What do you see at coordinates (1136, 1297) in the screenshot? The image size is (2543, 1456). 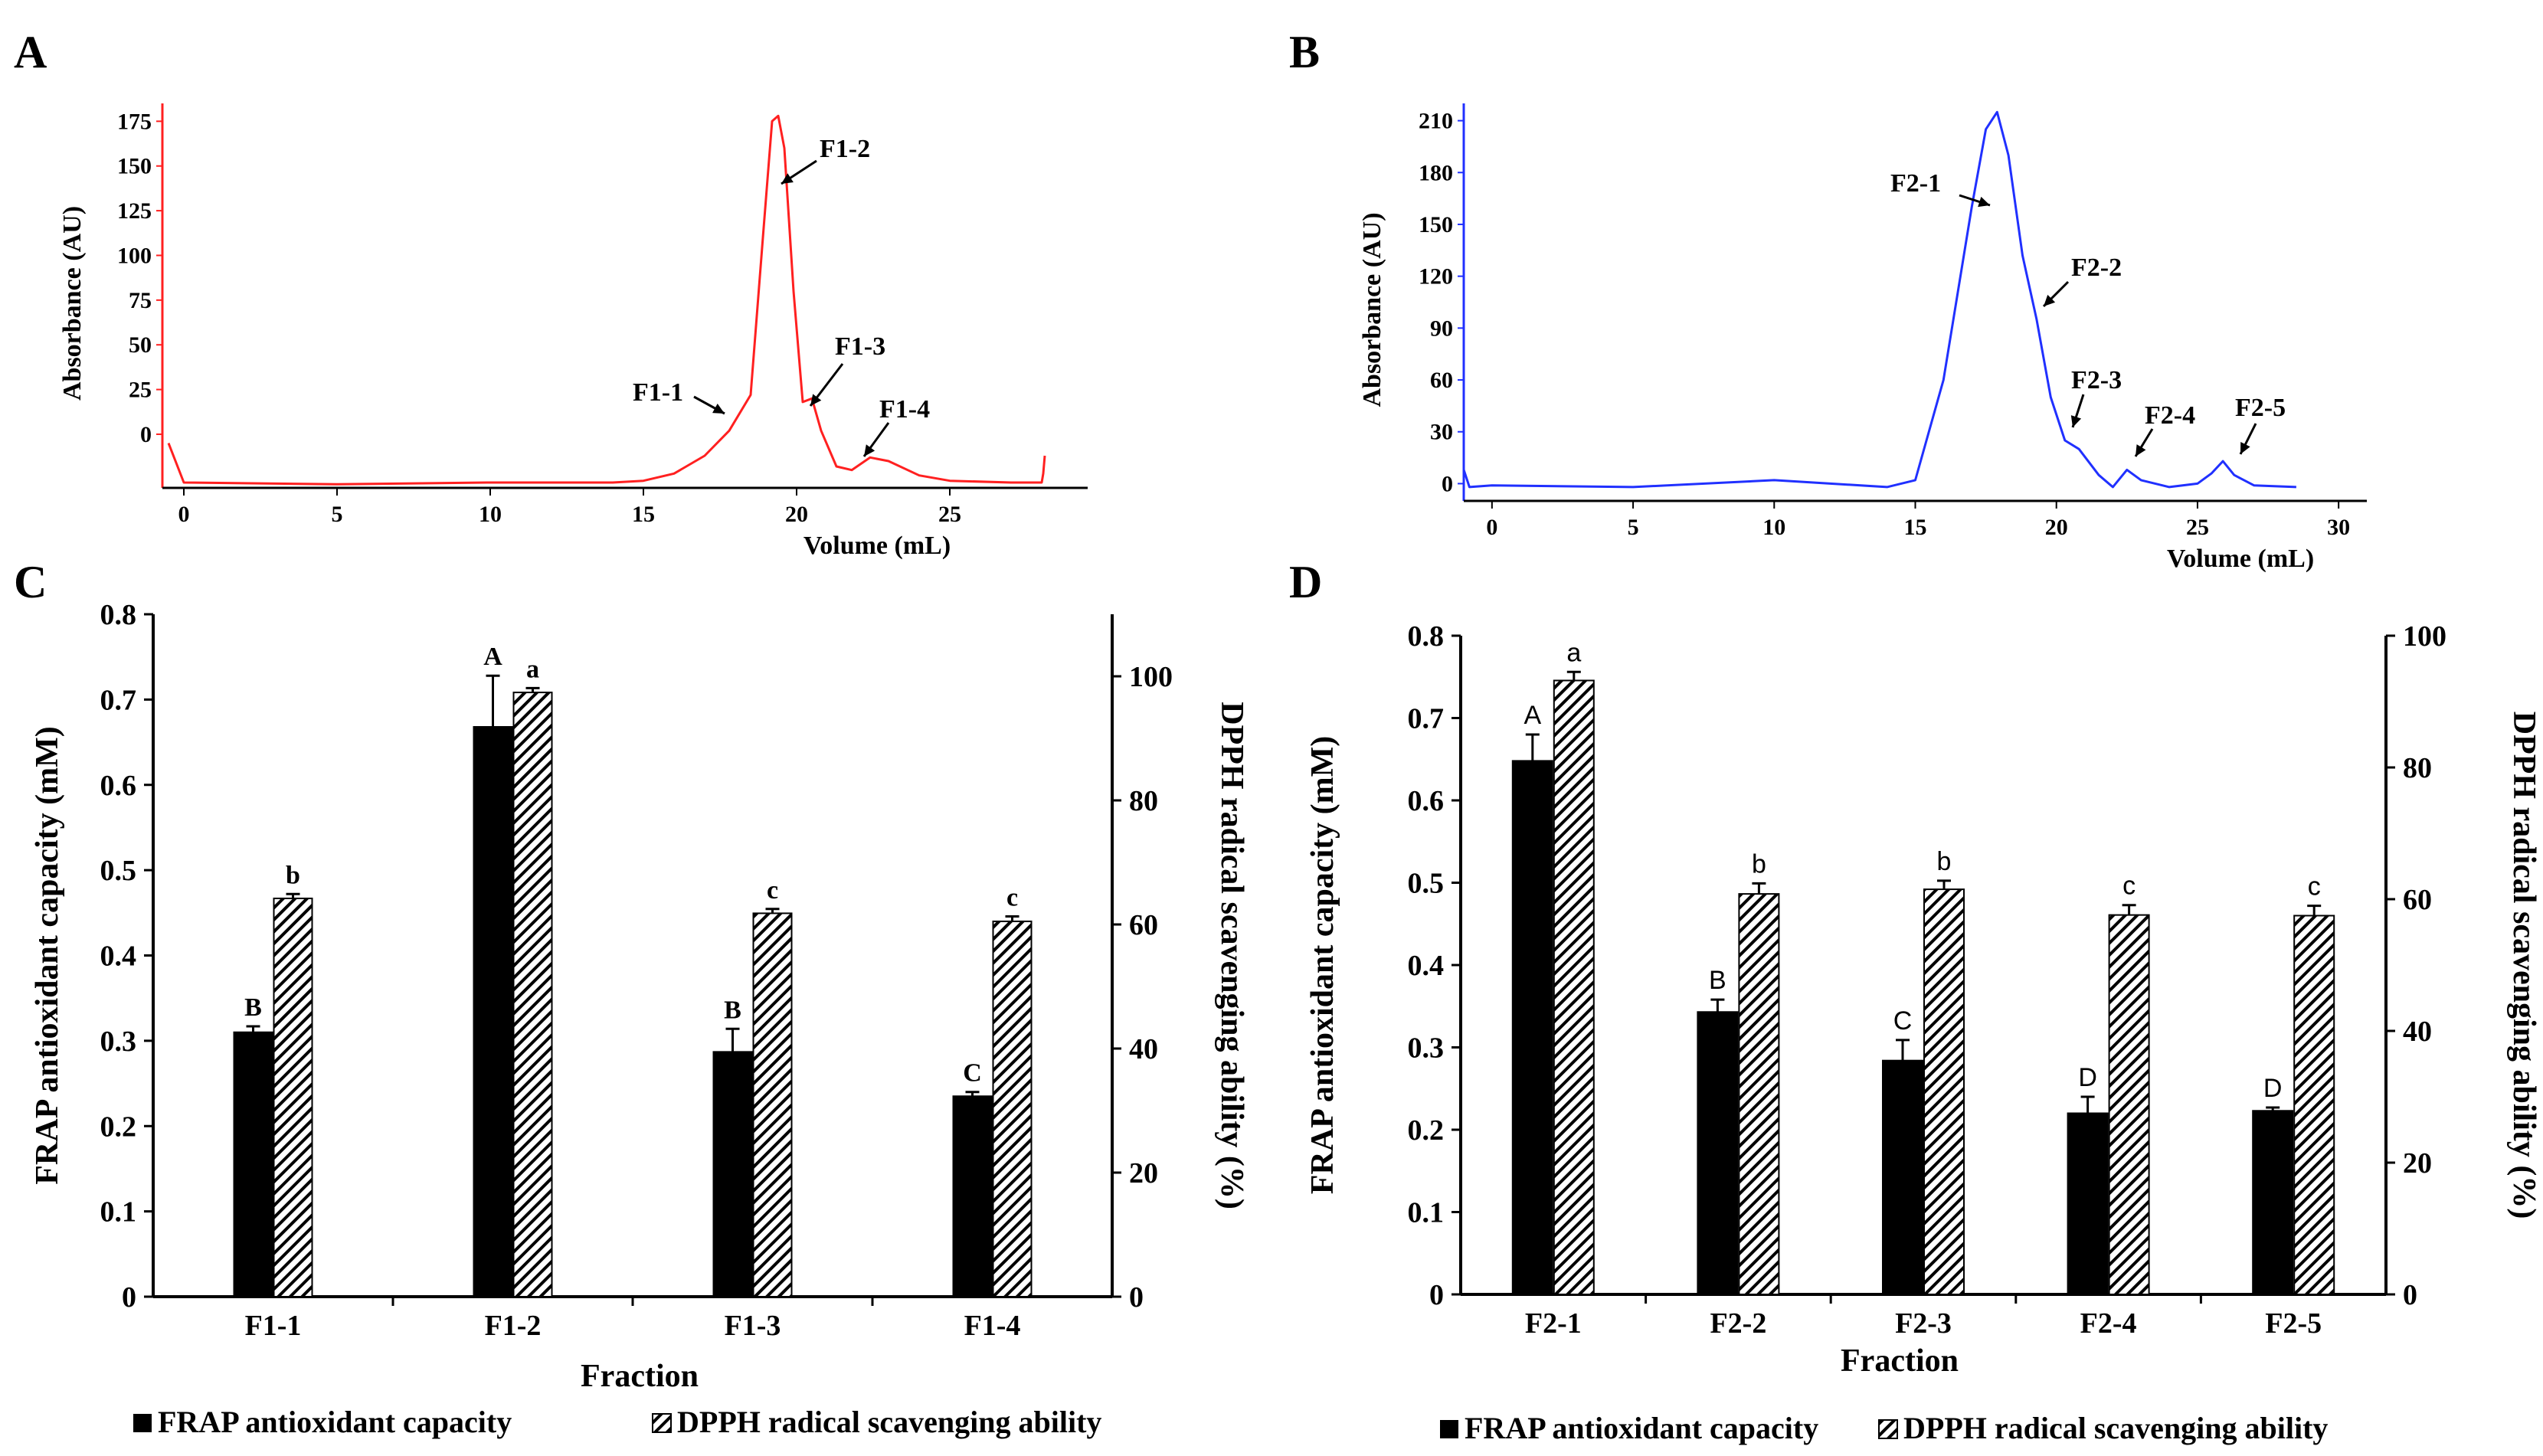 I see `right-tick-label: 0` at bounding box center [1136, 1297].